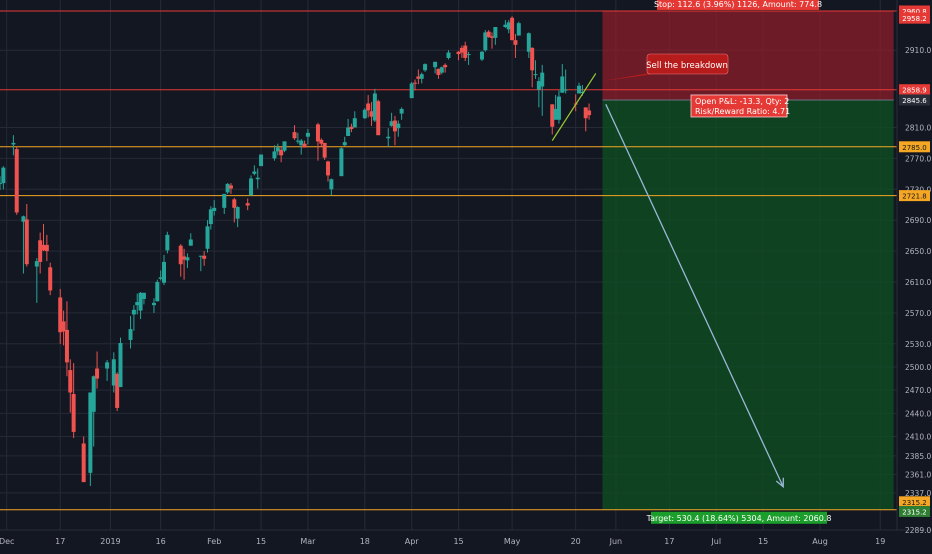  Describe the element at coordinates (574, 107) in the screenshot. I see `trend-line` at that location.